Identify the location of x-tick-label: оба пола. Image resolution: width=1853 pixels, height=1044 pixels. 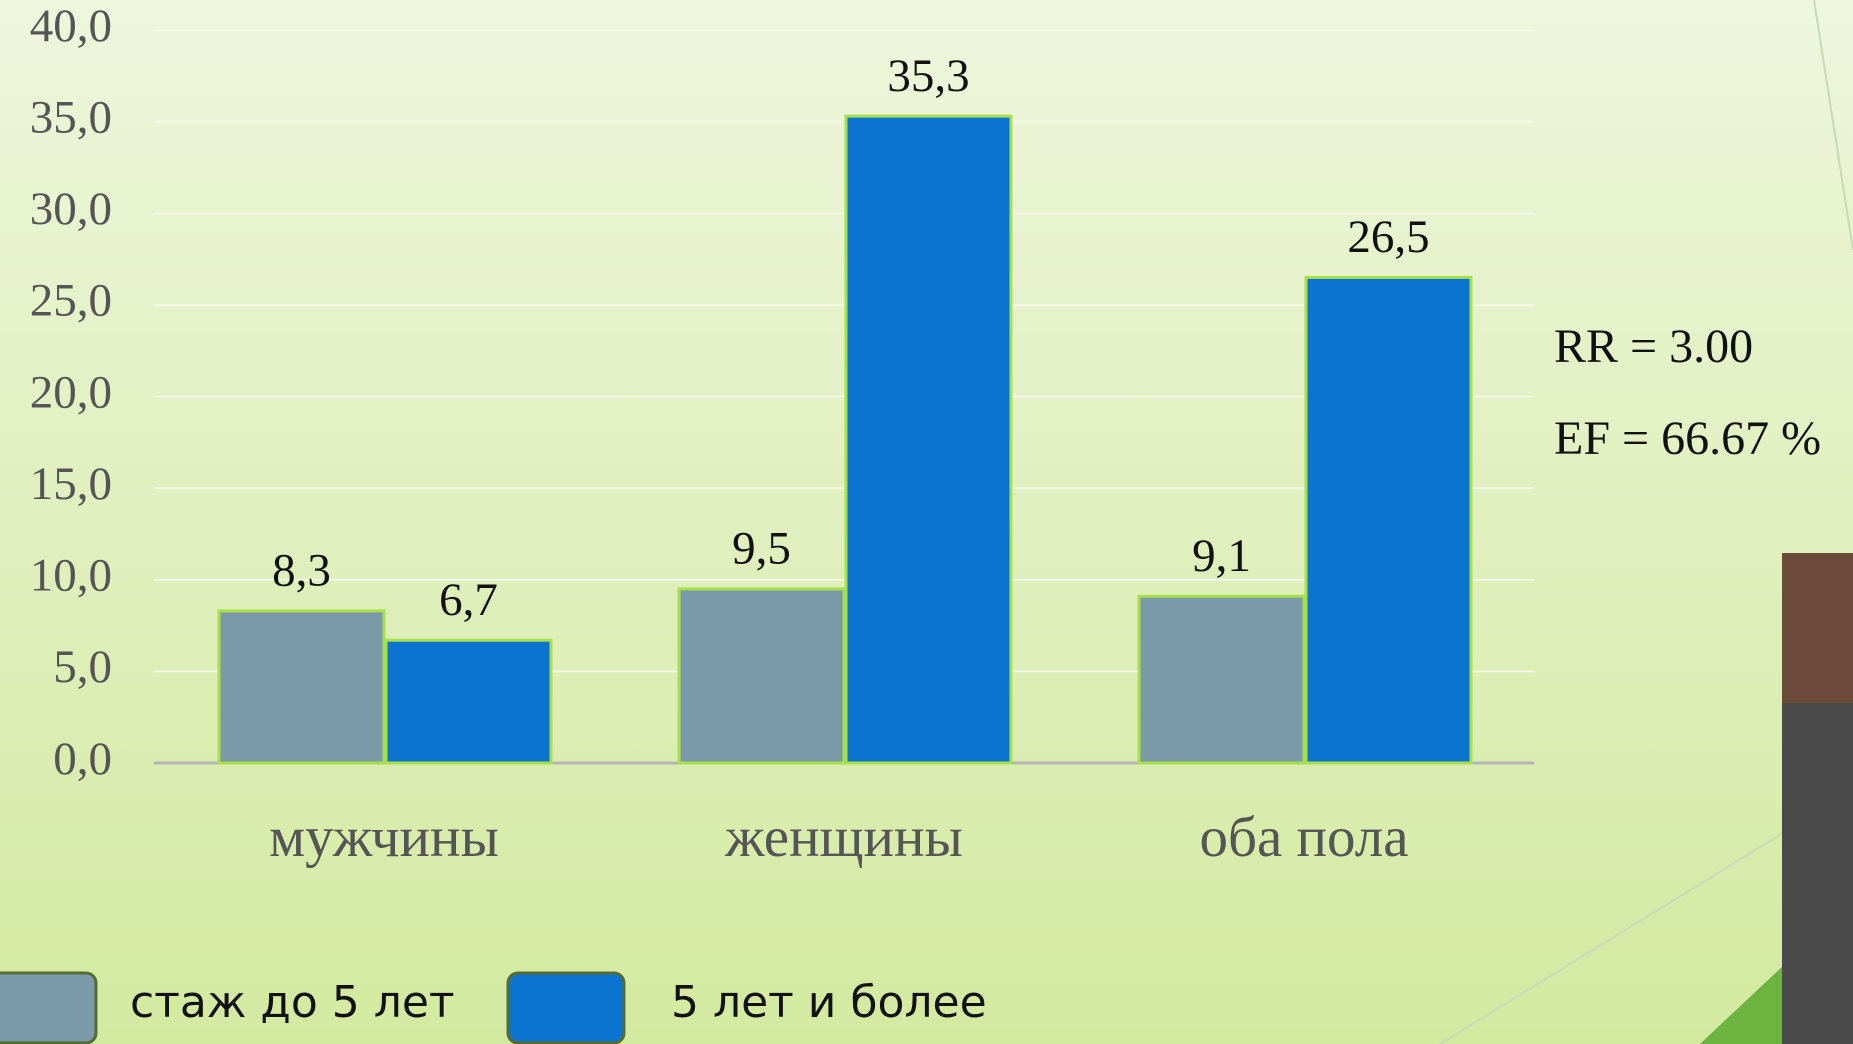
(1303, 837).